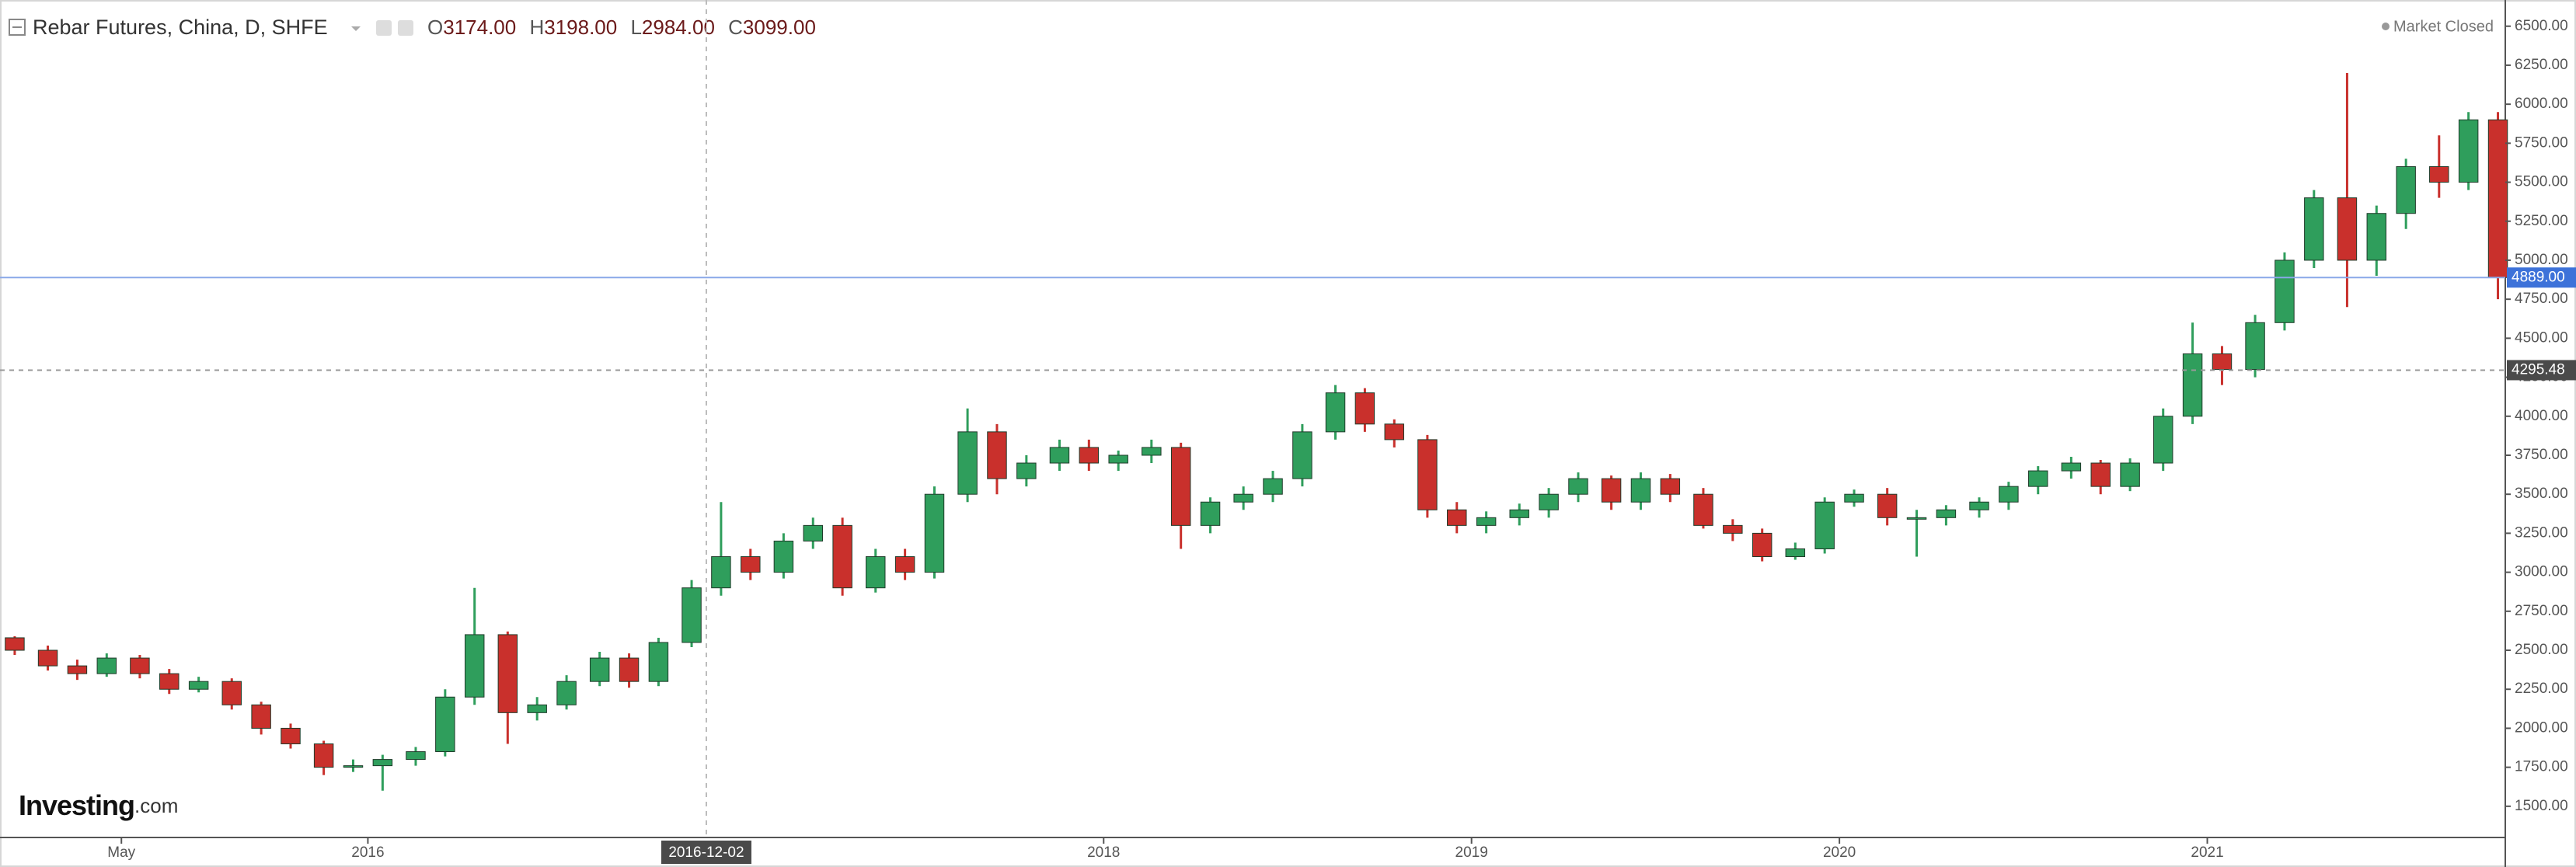 This screenshot has width=2576, height=867. What do you see at coordinates (678, 27) in the screenshot?
I see `ohlc-value: 2984.00` at bounding box center [678, 27].